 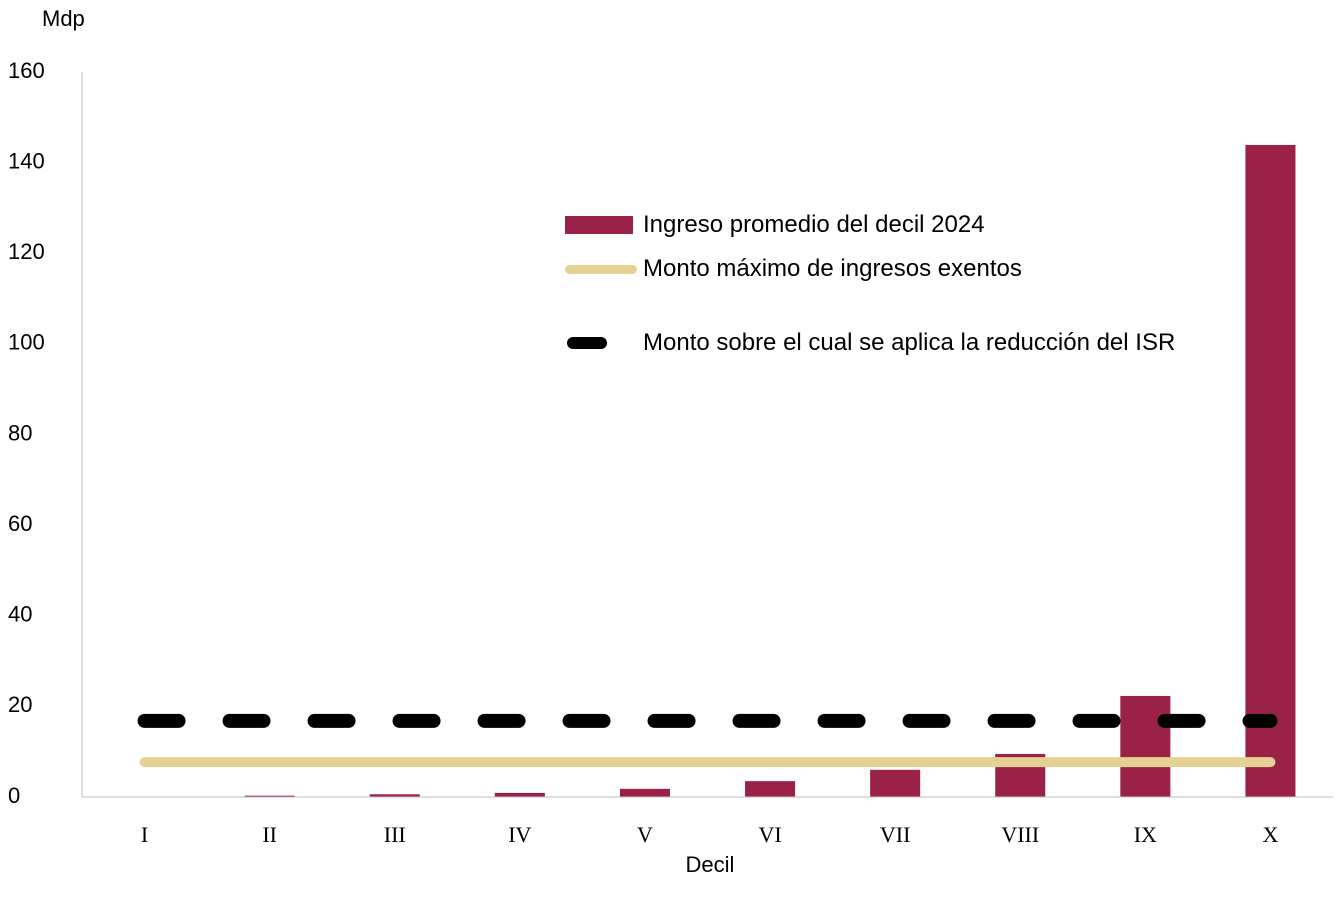 What do you see at coordinates (1020, 834) in the screenshot?
I see `x-tick-label: VIII` at bounding box center [1020, 834].